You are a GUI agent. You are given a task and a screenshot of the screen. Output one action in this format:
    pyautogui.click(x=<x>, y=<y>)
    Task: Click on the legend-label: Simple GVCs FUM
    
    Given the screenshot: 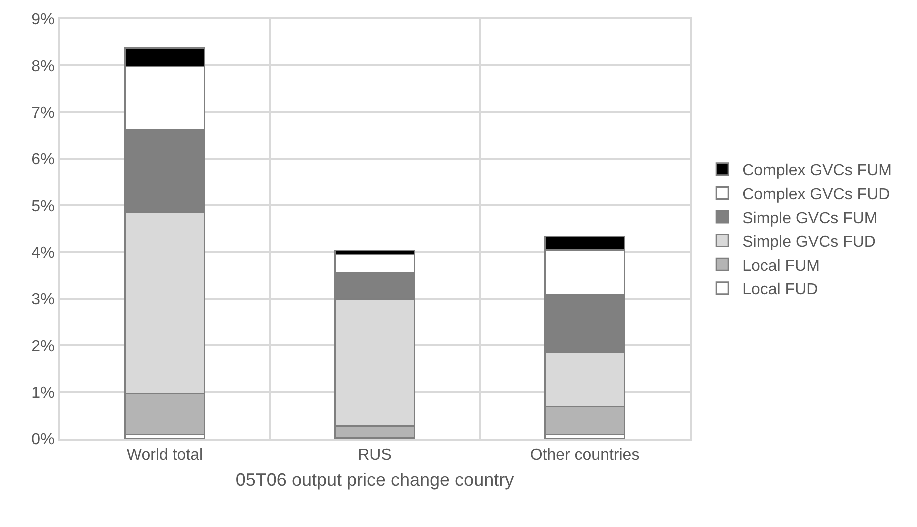 What is the action you would take?
    pyautogui.click(x=810, y=219)
    